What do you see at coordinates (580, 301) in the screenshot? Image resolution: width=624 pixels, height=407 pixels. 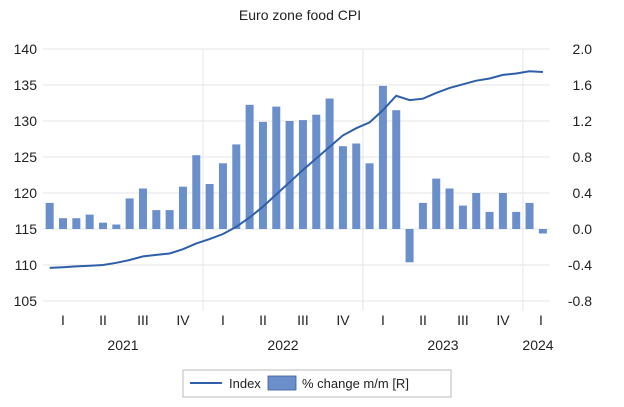 I see `right-tick-label: -0.8` at bounding box center [580, 301].